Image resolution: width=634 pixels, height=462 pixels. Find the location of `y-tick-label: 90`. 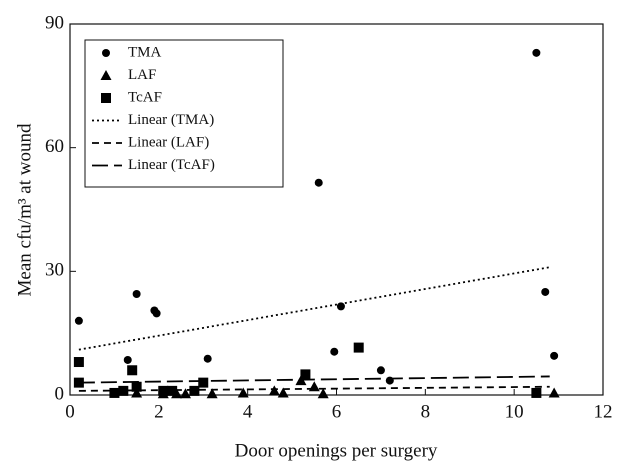

y-tick-label: 90 is located at coordinates (54, 22).